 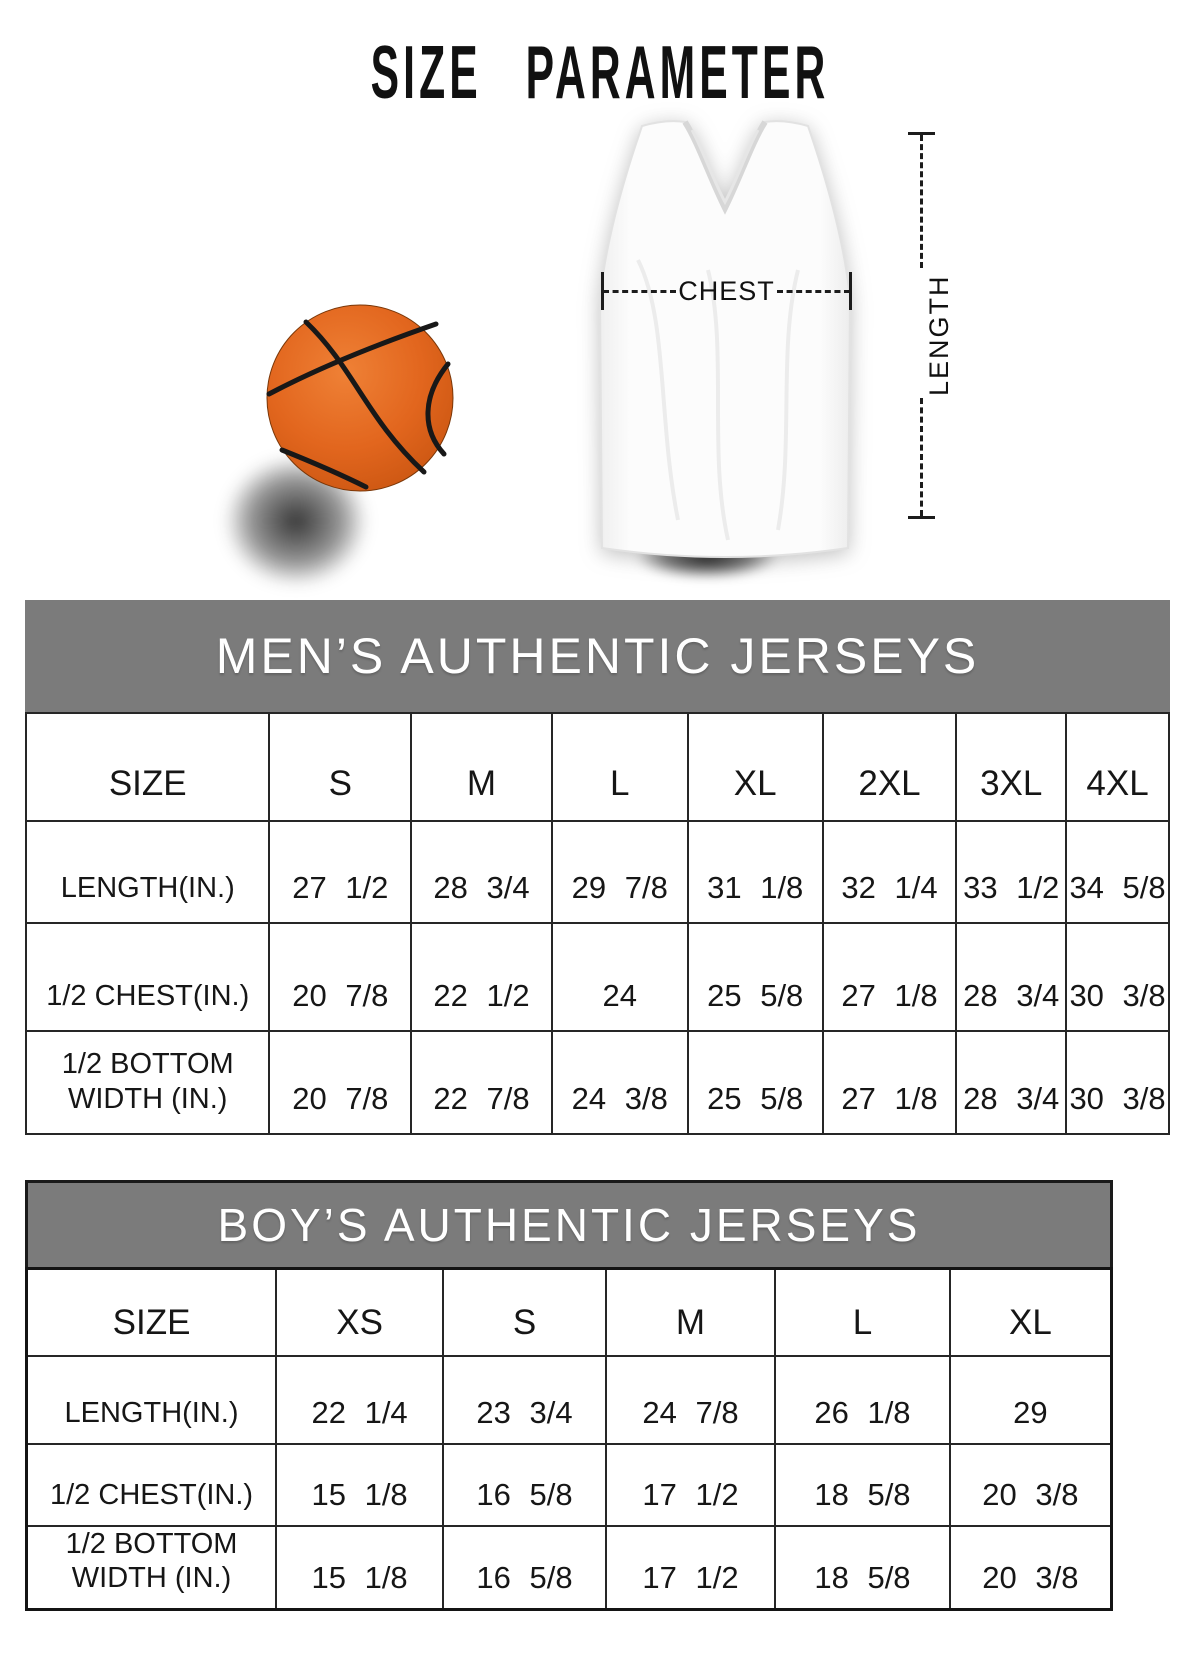 I want to click on length-dash-upper, so click(x=921, y=201).